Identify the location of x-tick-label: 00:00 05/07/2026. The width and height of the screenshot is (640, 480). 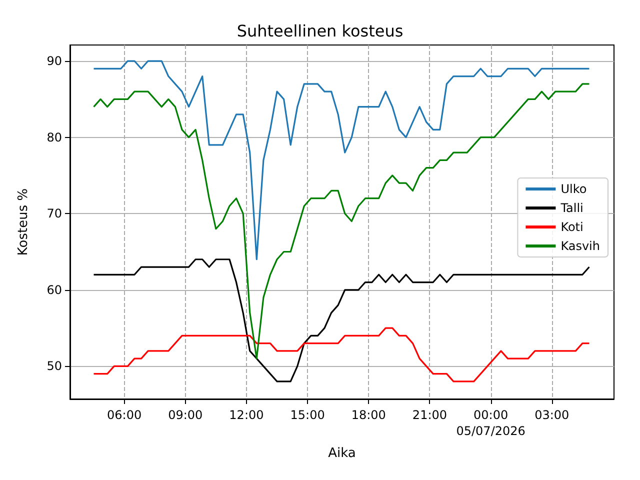
(491, 423).